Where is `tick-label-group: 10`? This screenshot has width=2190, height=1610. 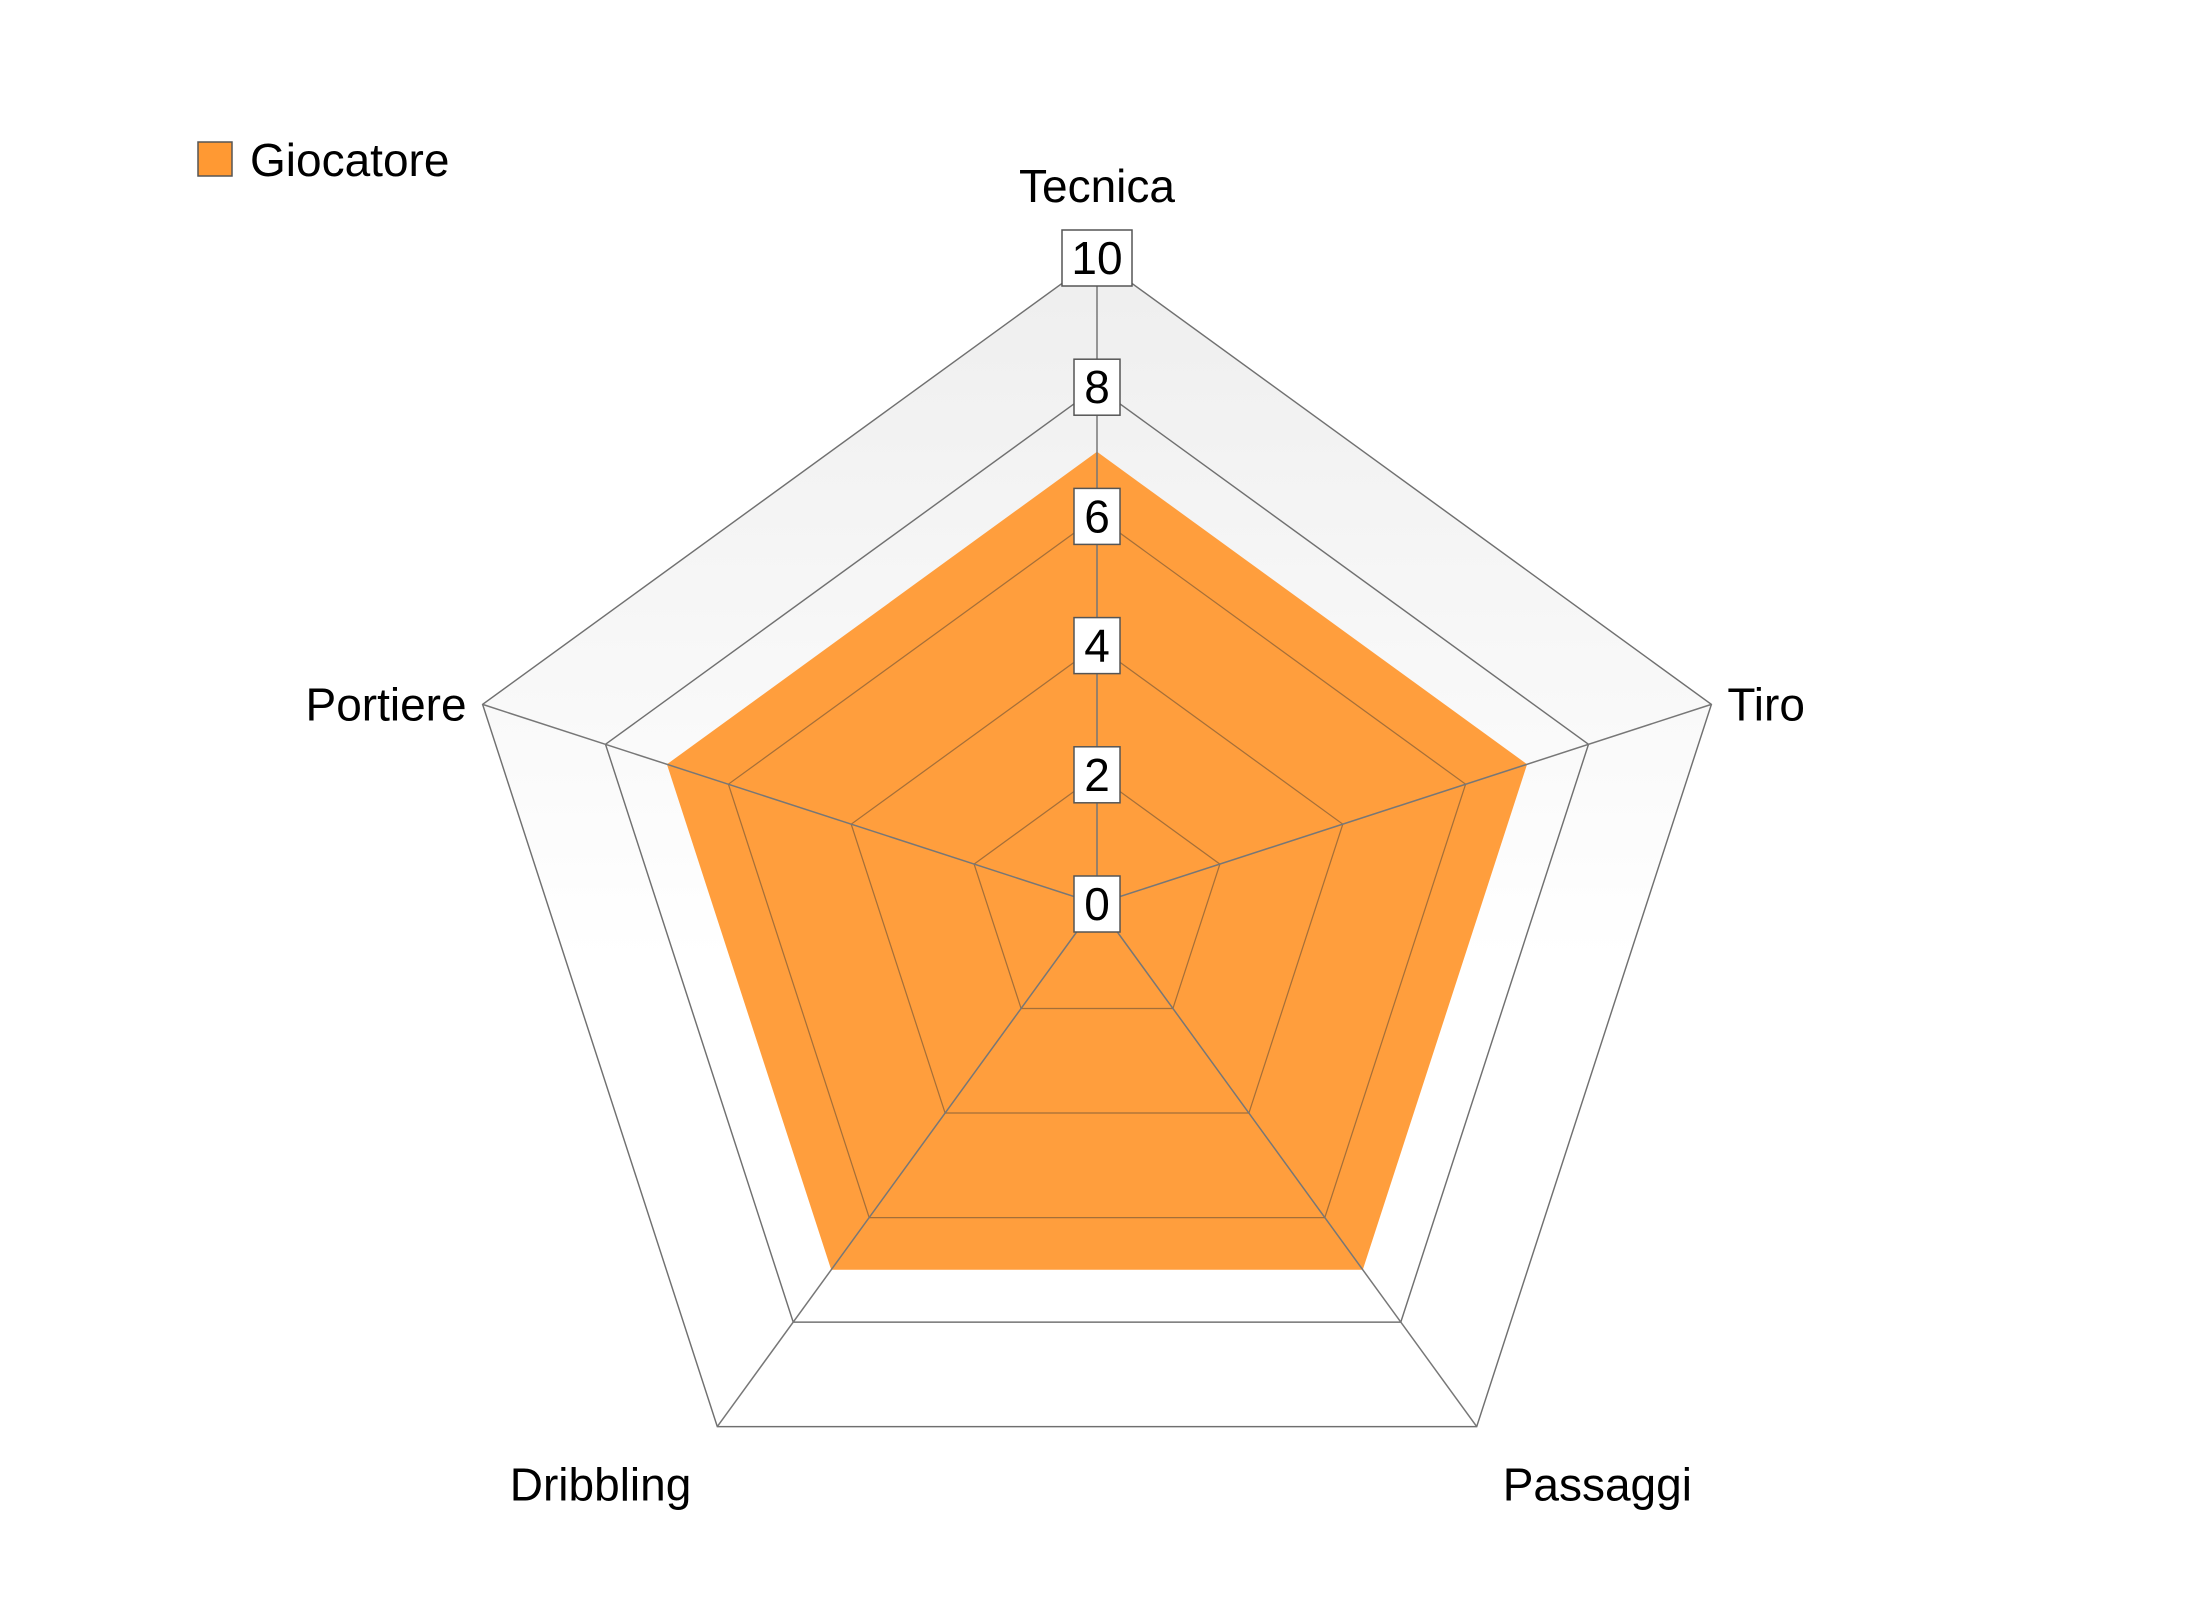
tick-label-group: 10 is located at coordinates (1097, 258).